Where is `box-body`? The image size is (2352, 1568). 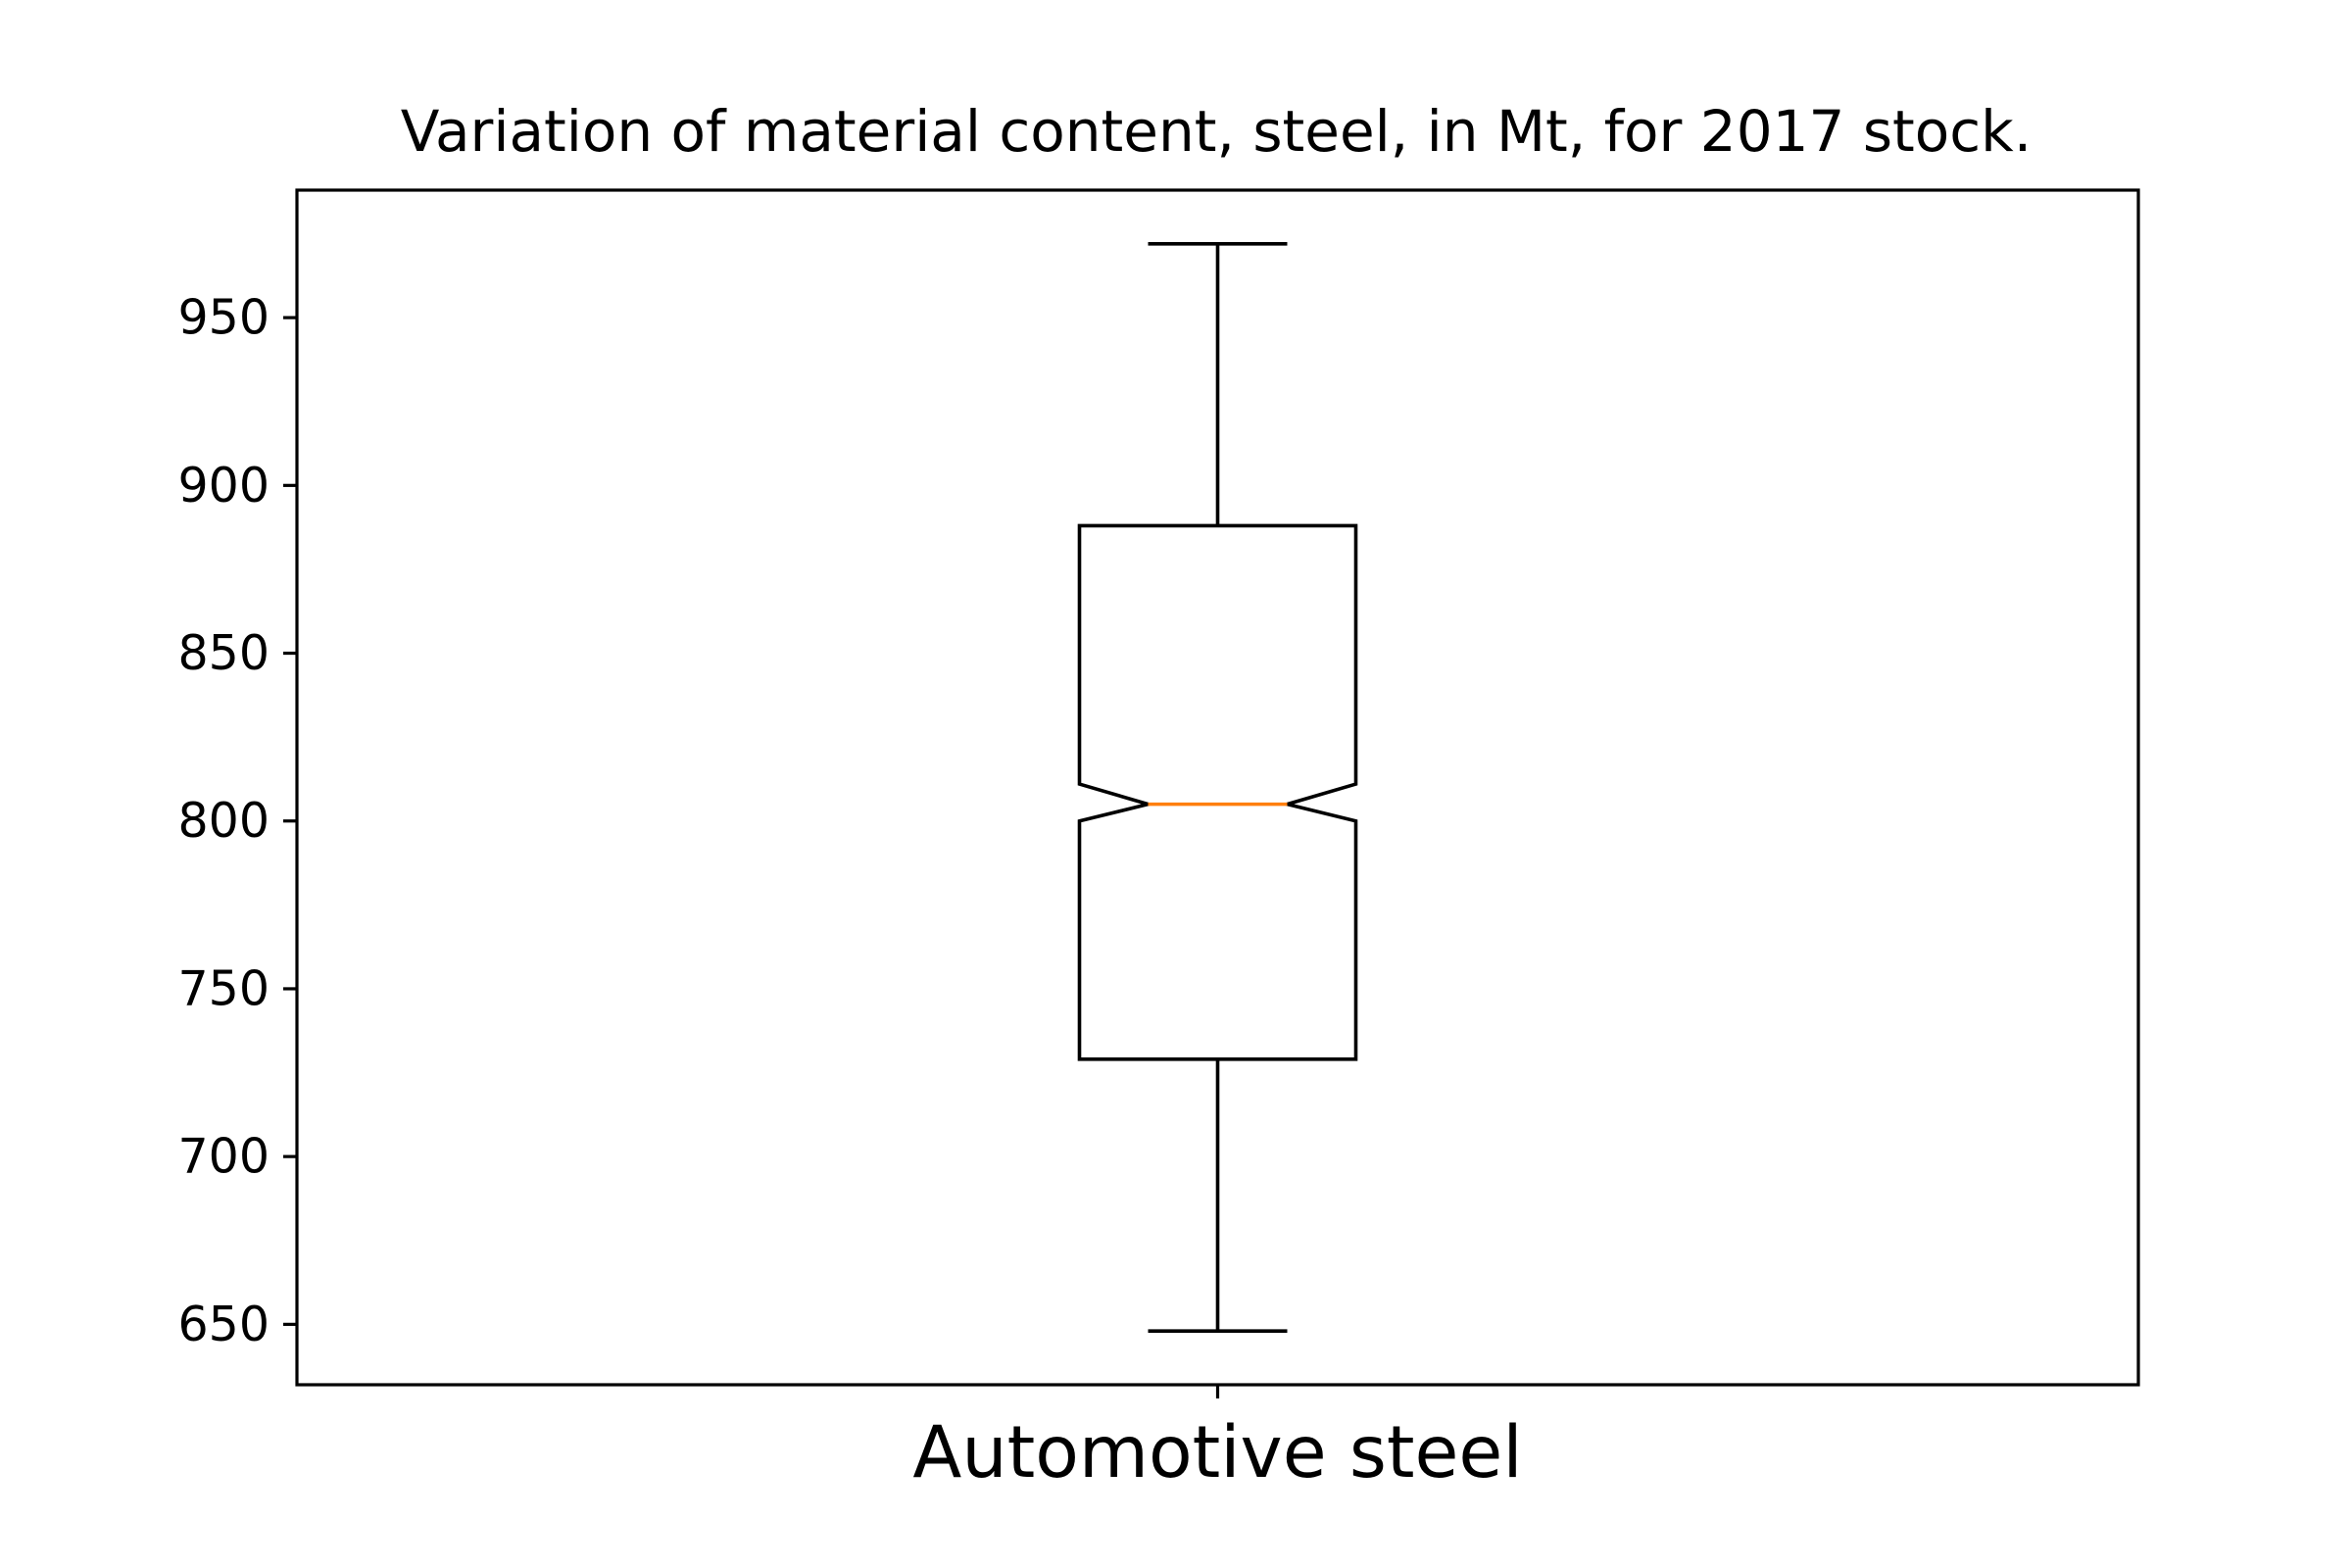
box-body is located at coordinates (1217, 792).